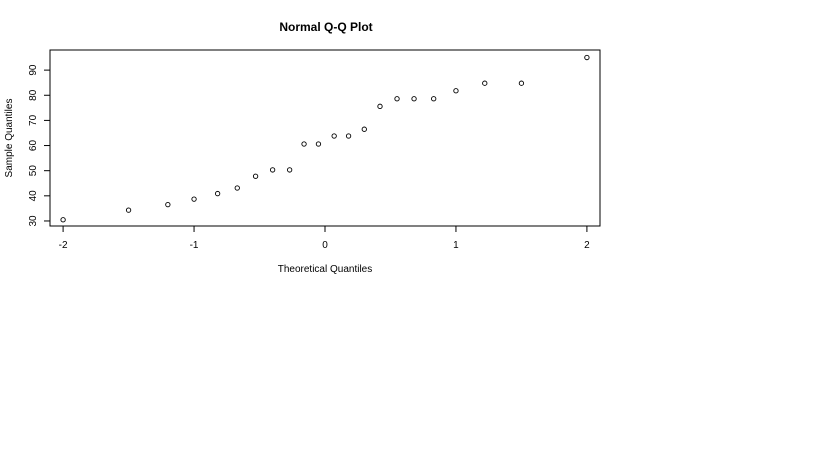 The height and width of the screenshot is (460, 819). Describe the element at coordinates (9, 138) in the screenshot. I see `y-axis-title: Sample Quantiles` at that location.